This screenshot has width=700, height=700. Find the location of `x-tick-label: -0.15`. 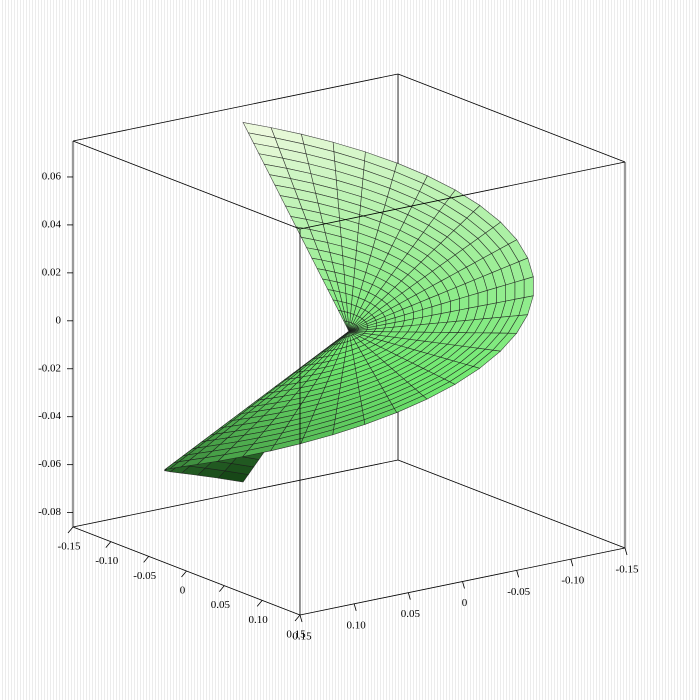

x-tick-label: -0.15 is located at coordinates (69, 547).